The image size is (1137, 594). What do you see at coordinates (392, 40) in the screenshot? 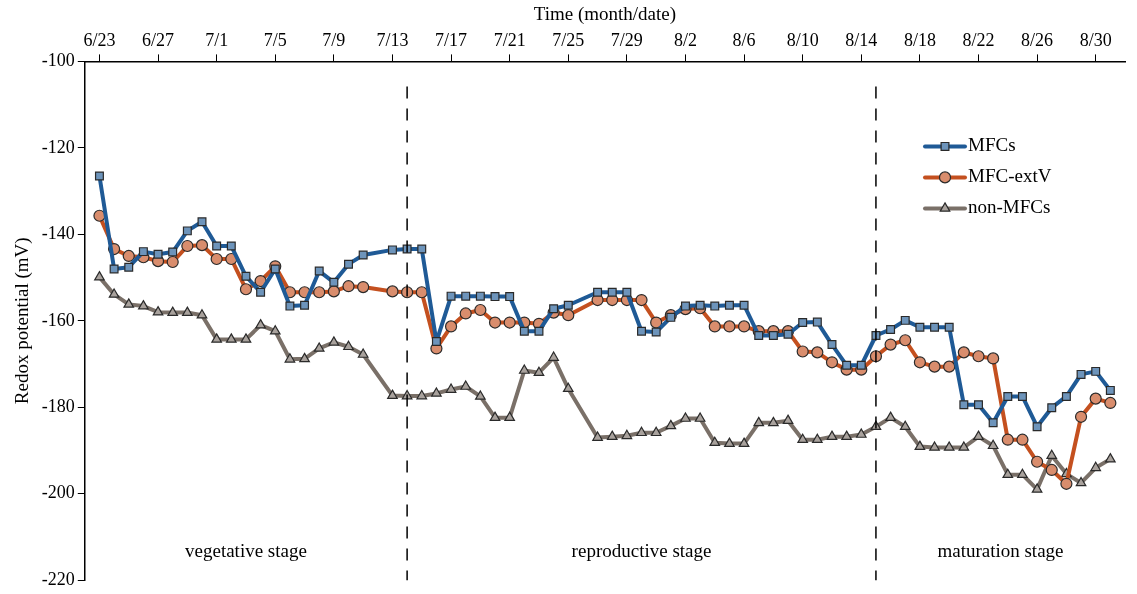
I see `x-tick-label: 7/13` at bounding box center [392, 40].